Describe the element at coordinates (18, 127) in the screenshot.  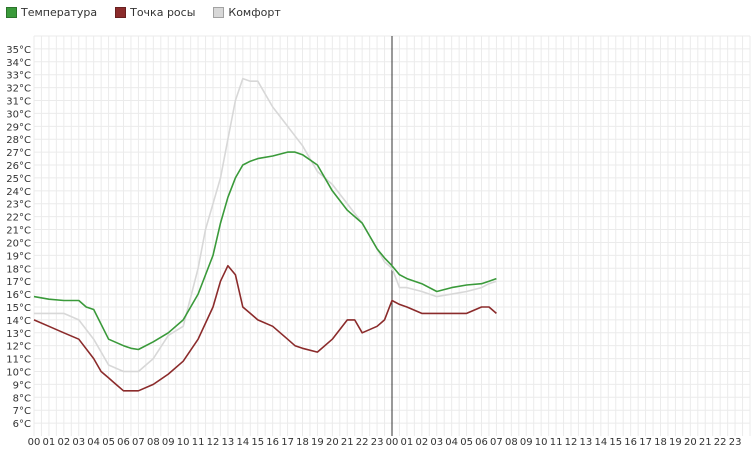
I see `y-tick-label: 29°C` at that location.